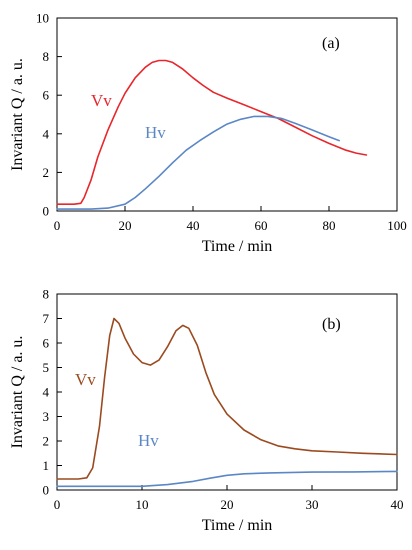  Describe the element at coordinates (331, 324) in the screenshot. I see `panel-label: (b)` at that location.